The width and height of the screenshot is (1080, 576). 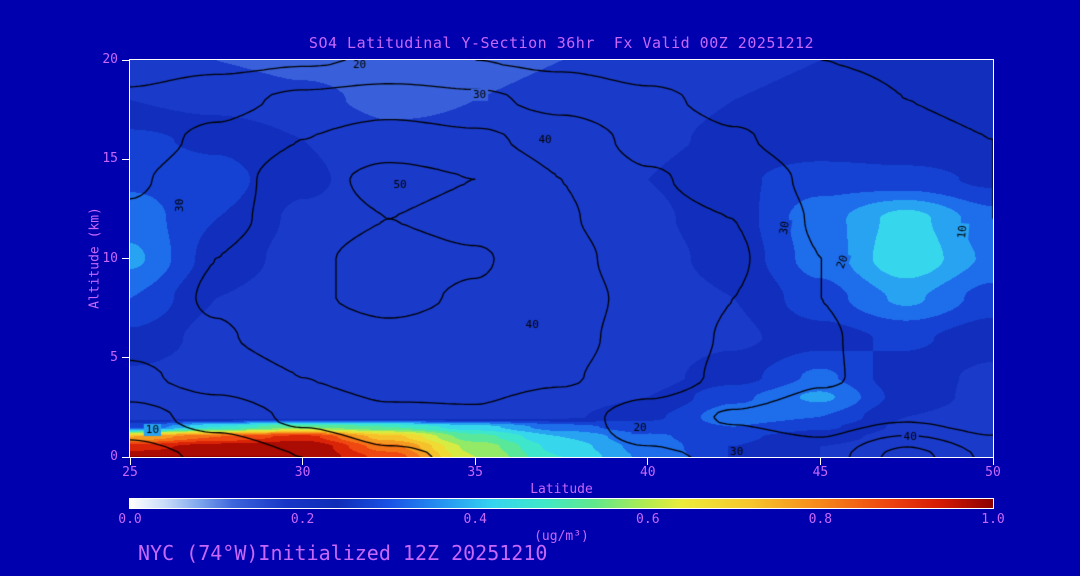 I want to click on colorbar-tick-label: 0.4, so click(x=475, y=519).